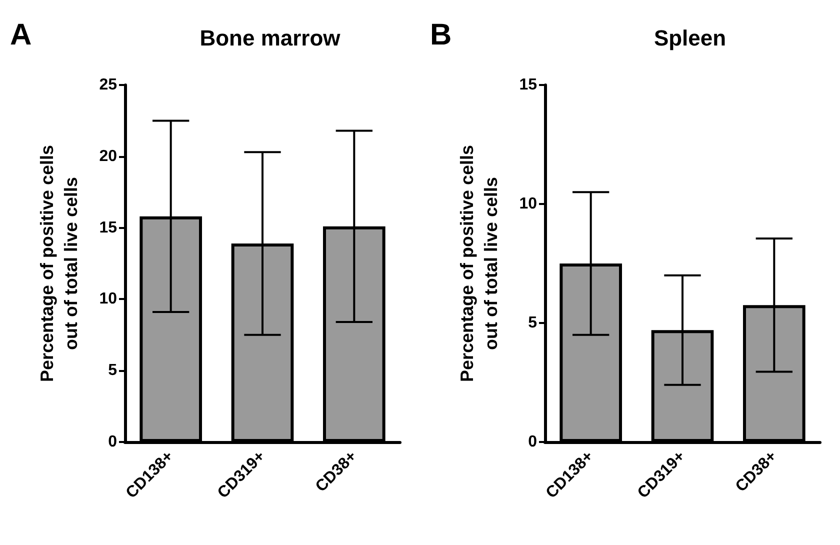 The height and width of the screenshot is (545, 840). What do you see at coordinates (108, 85) in the screenshot?
I see `y-tick-label: 25` at bounding box center [108, 85].